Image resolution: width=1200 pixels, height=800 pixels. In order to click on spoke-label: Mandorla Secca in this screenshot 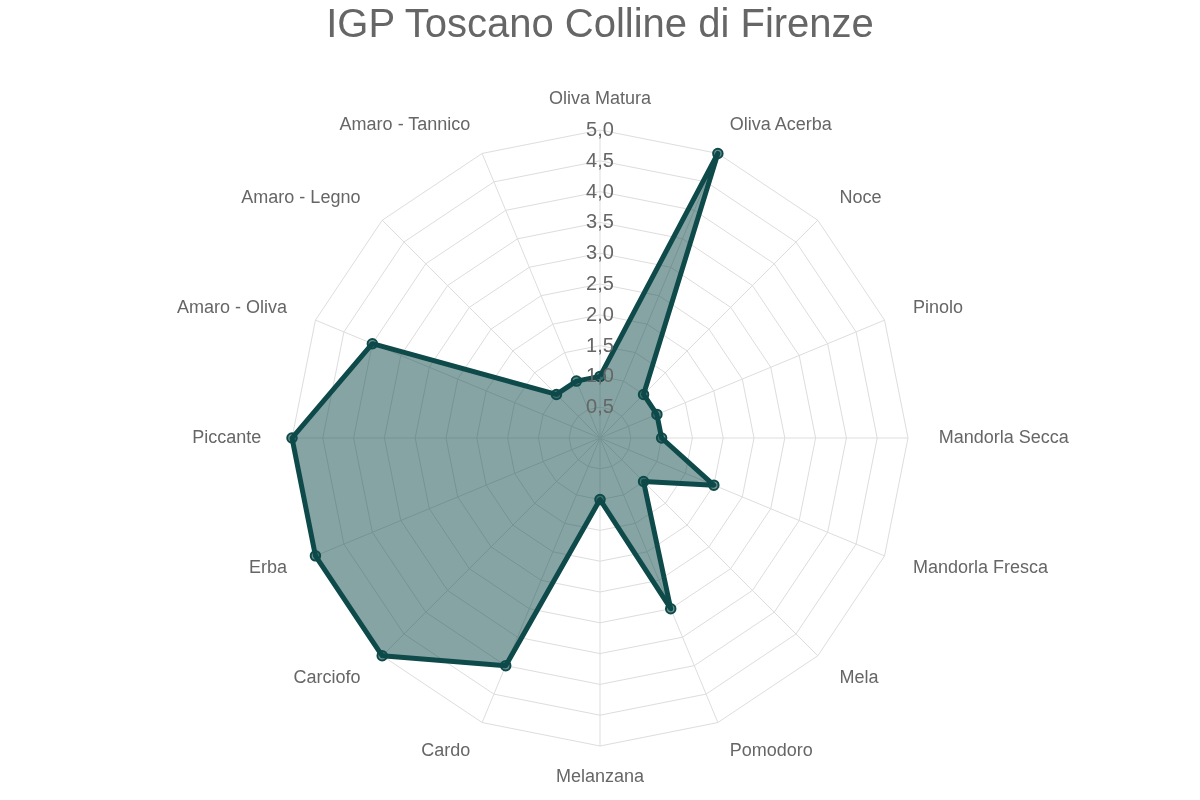, I will do `click(1004, 437)`.